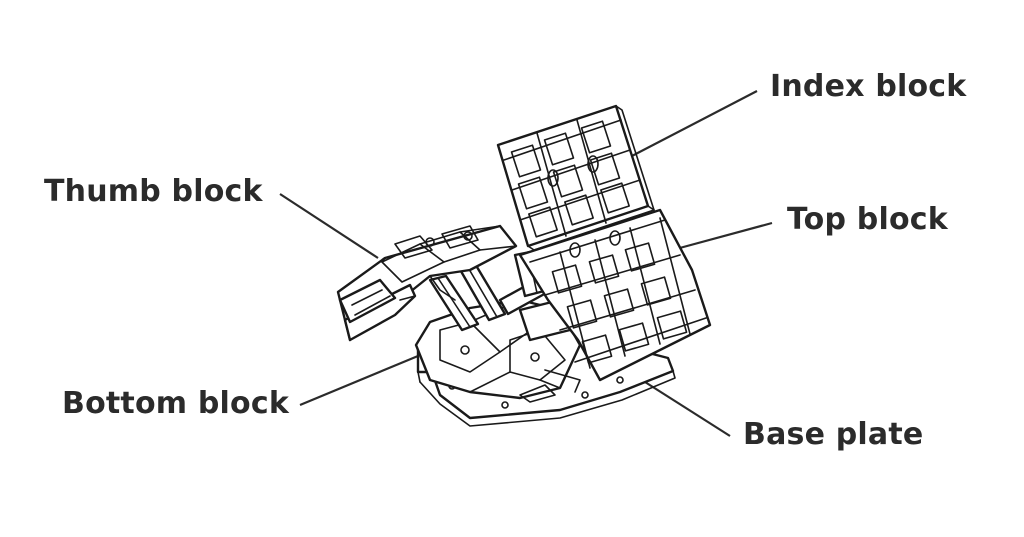  What do you see at coordinates (427, 283) in the screenshot?
I see `thumb-block` at bounding box center [427, 283].